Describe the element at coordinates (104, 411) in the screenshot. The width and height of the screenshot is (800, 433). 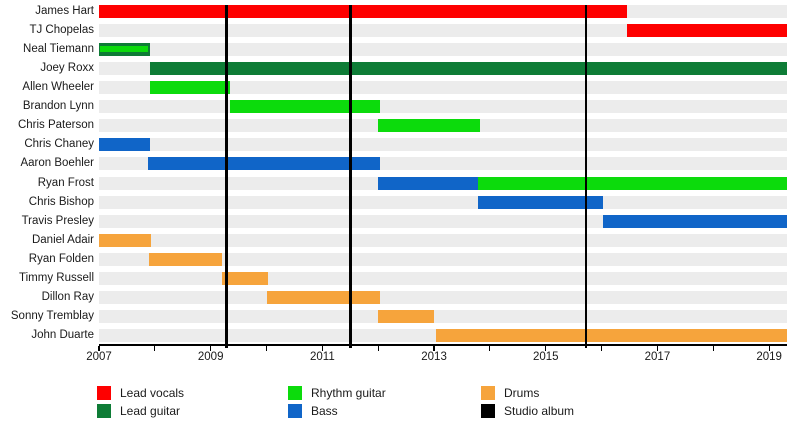
I see `legend-swatch-lead-guitar` at that location.